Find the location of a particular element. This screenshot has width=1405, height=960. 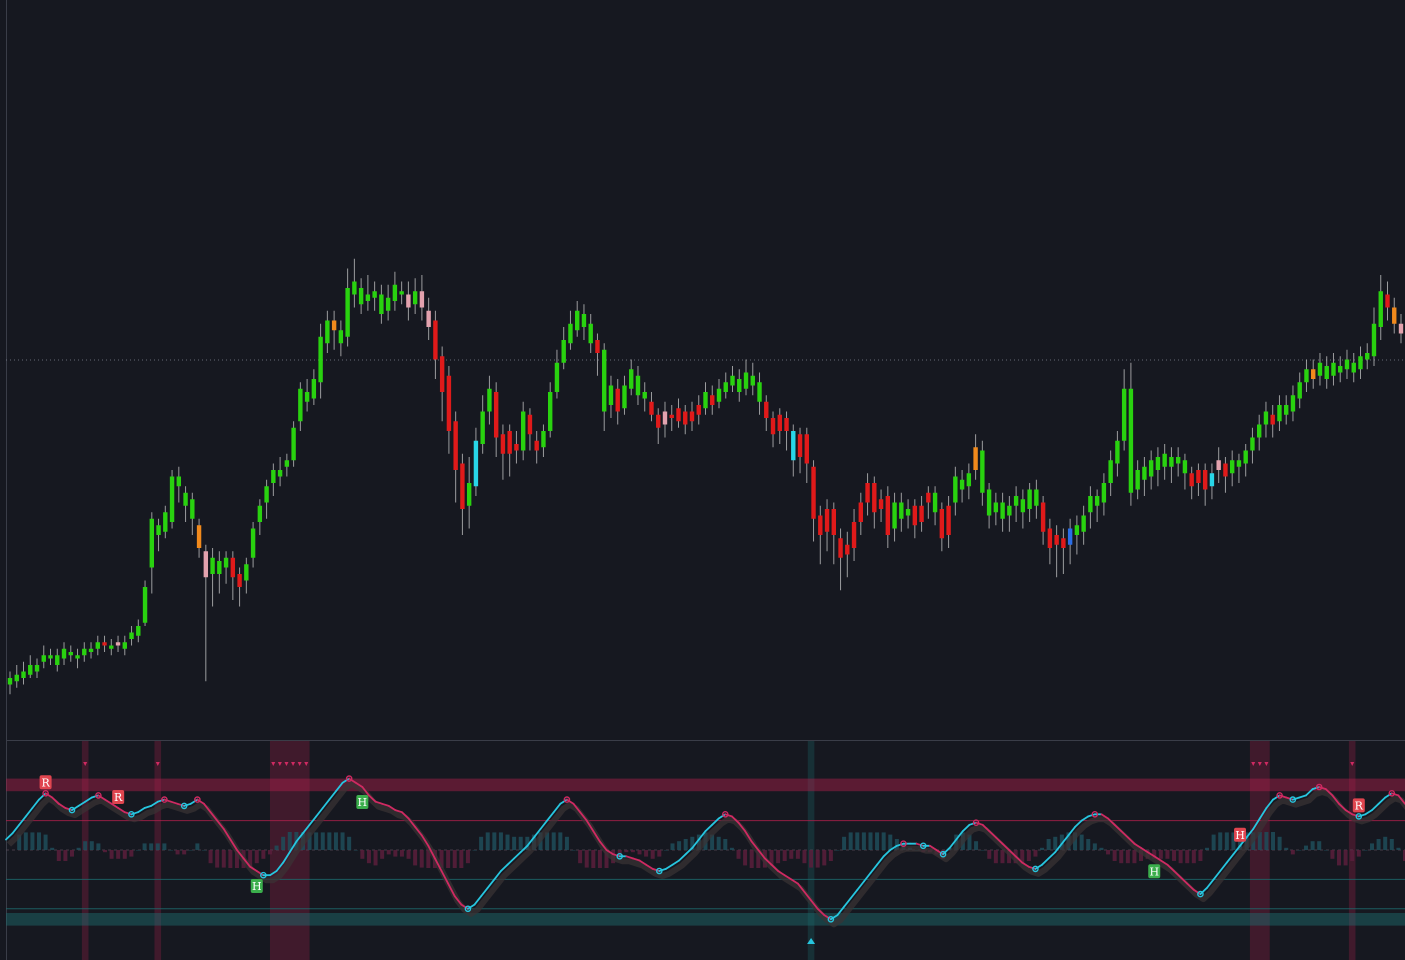

signal-label-text: R is located at coordinates (1359, 805).